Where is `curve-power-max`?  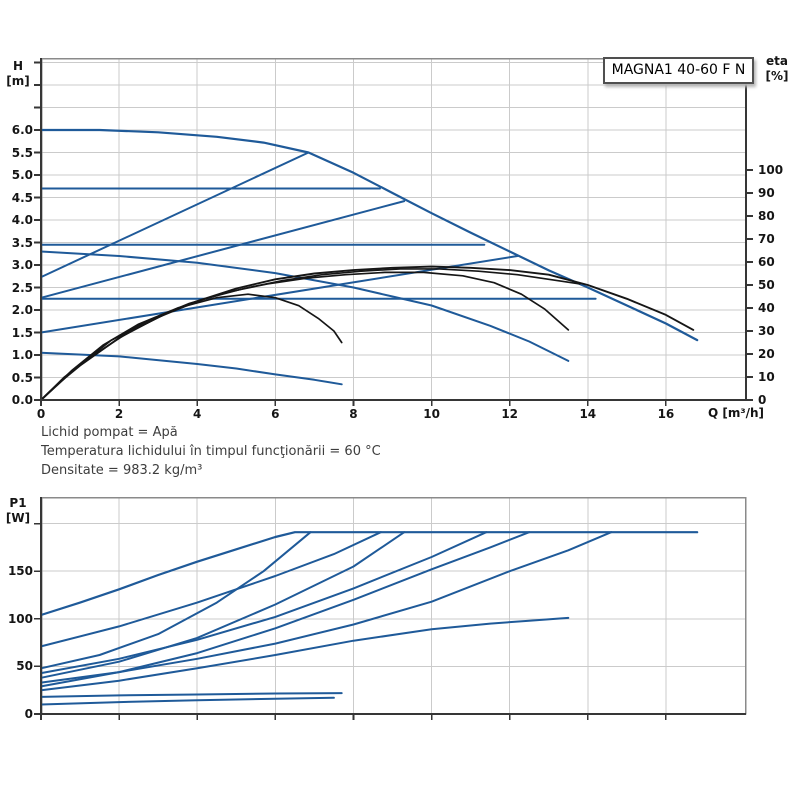 curve-power-max is located at coordinates (369, 574).